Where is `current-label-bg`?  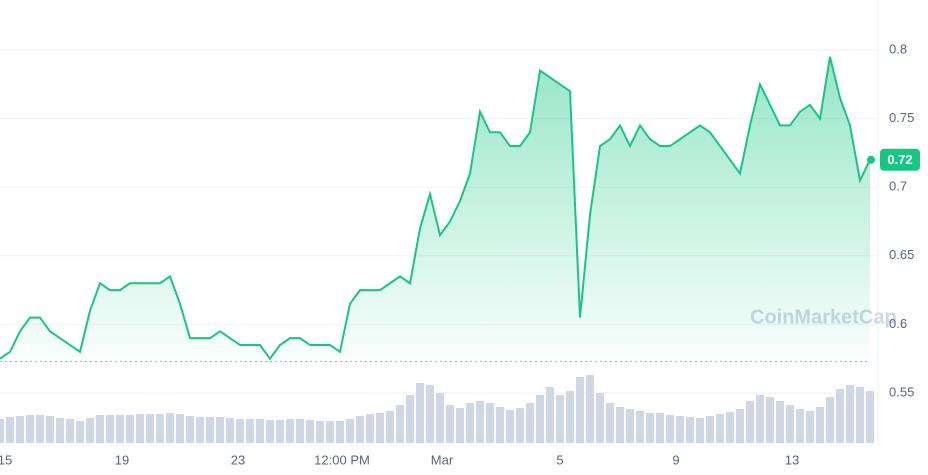
current-label-bg is located at coordinates (900, 159).